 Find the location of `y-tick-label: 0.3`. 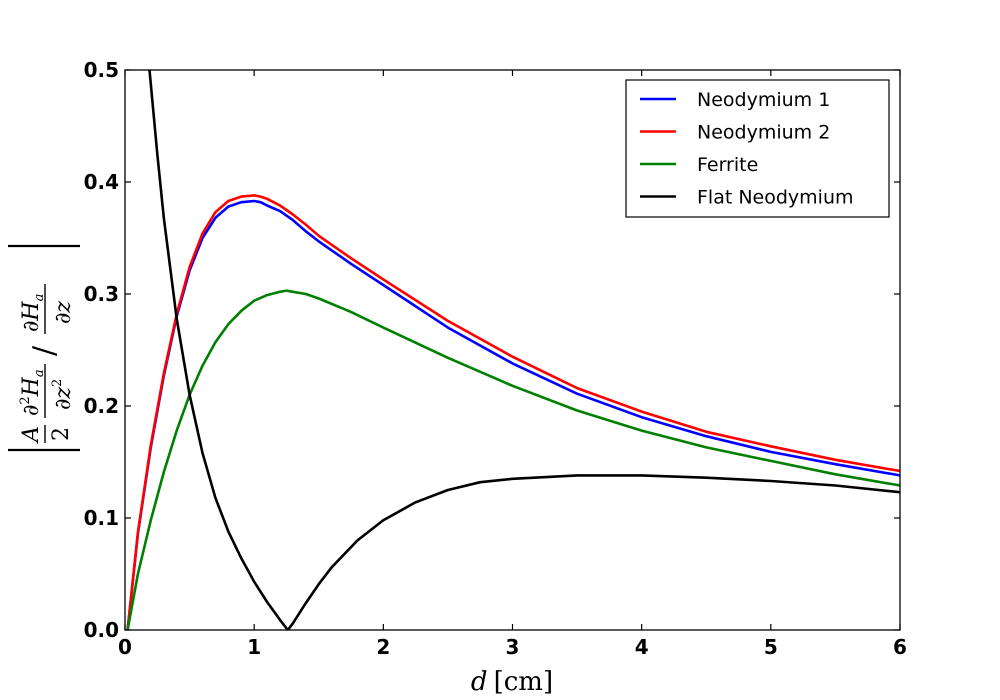

y-tick-label: 0.3 is located at coordinates (101, 294).